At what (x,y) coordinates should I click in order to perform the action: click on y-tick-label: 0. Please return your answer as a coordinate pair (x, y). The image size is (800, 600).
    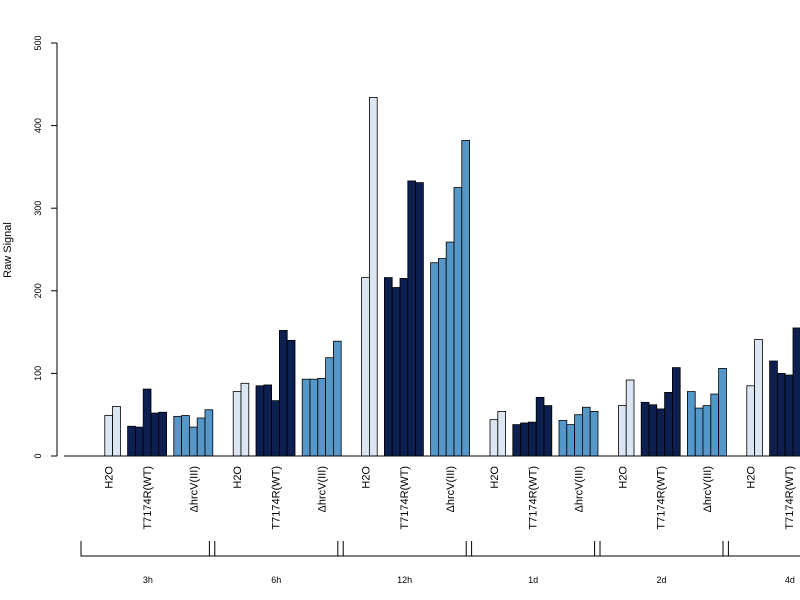
    Looking at the image, I should click on (38, 455).